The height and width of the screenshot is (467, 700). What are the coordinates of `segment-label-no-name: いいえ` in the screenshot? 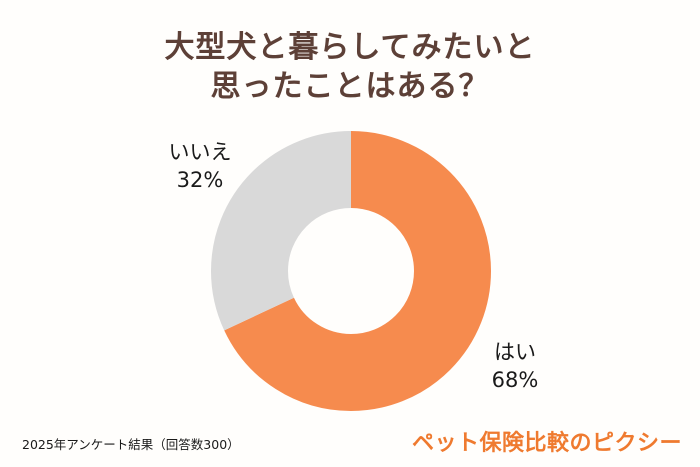 It's located at (200, 152).